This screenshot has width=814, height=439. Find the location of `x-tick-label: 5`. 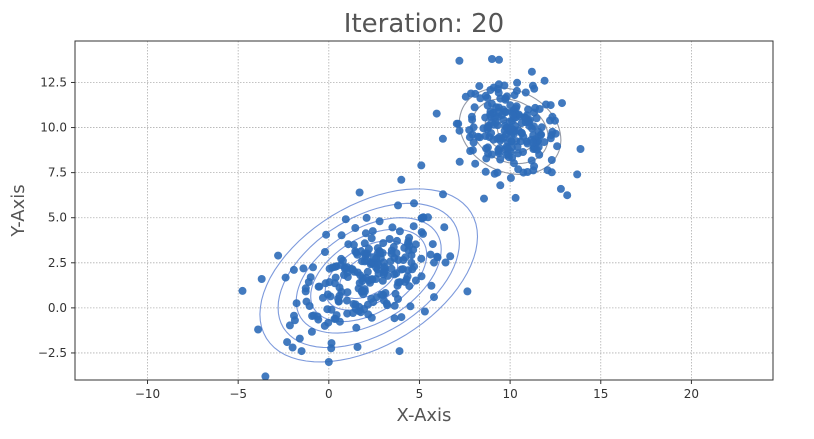

x-tick-label: 5 is located at coordinates (420, 394).